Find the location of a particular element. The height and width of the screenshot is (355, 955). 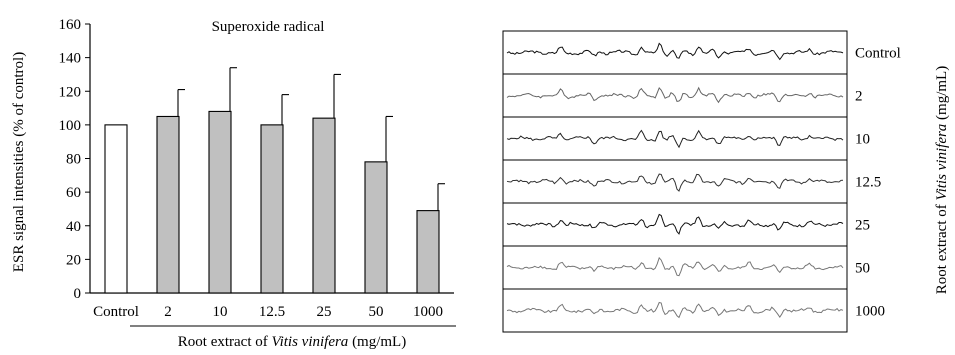

x-tick-label: 2 is located at coordinates (168, 312).